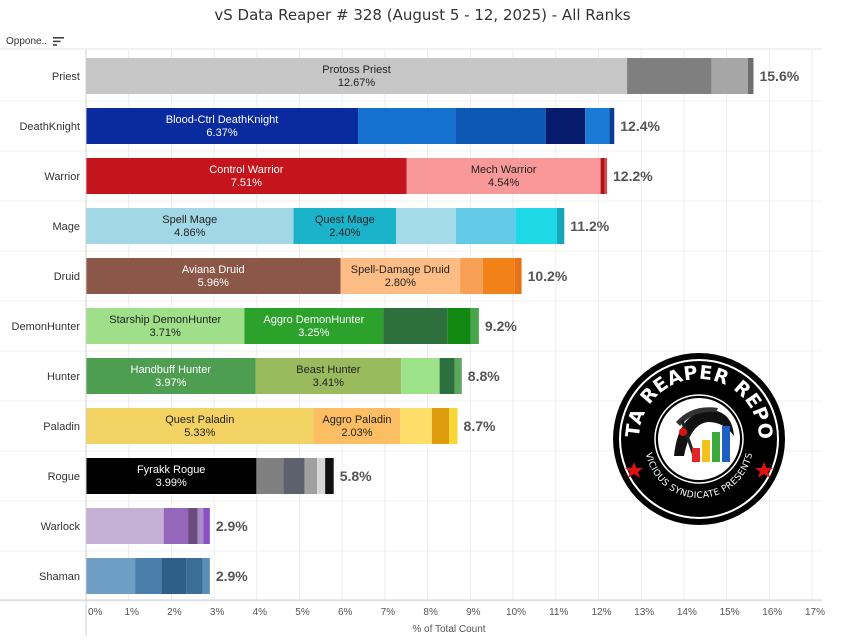 The width and height of the screenshot is (845, 642). What do you see at coordinates (95, 612) in the screenshot?
I see `x-tick-label: 0%` at bounding box center [95, 612].